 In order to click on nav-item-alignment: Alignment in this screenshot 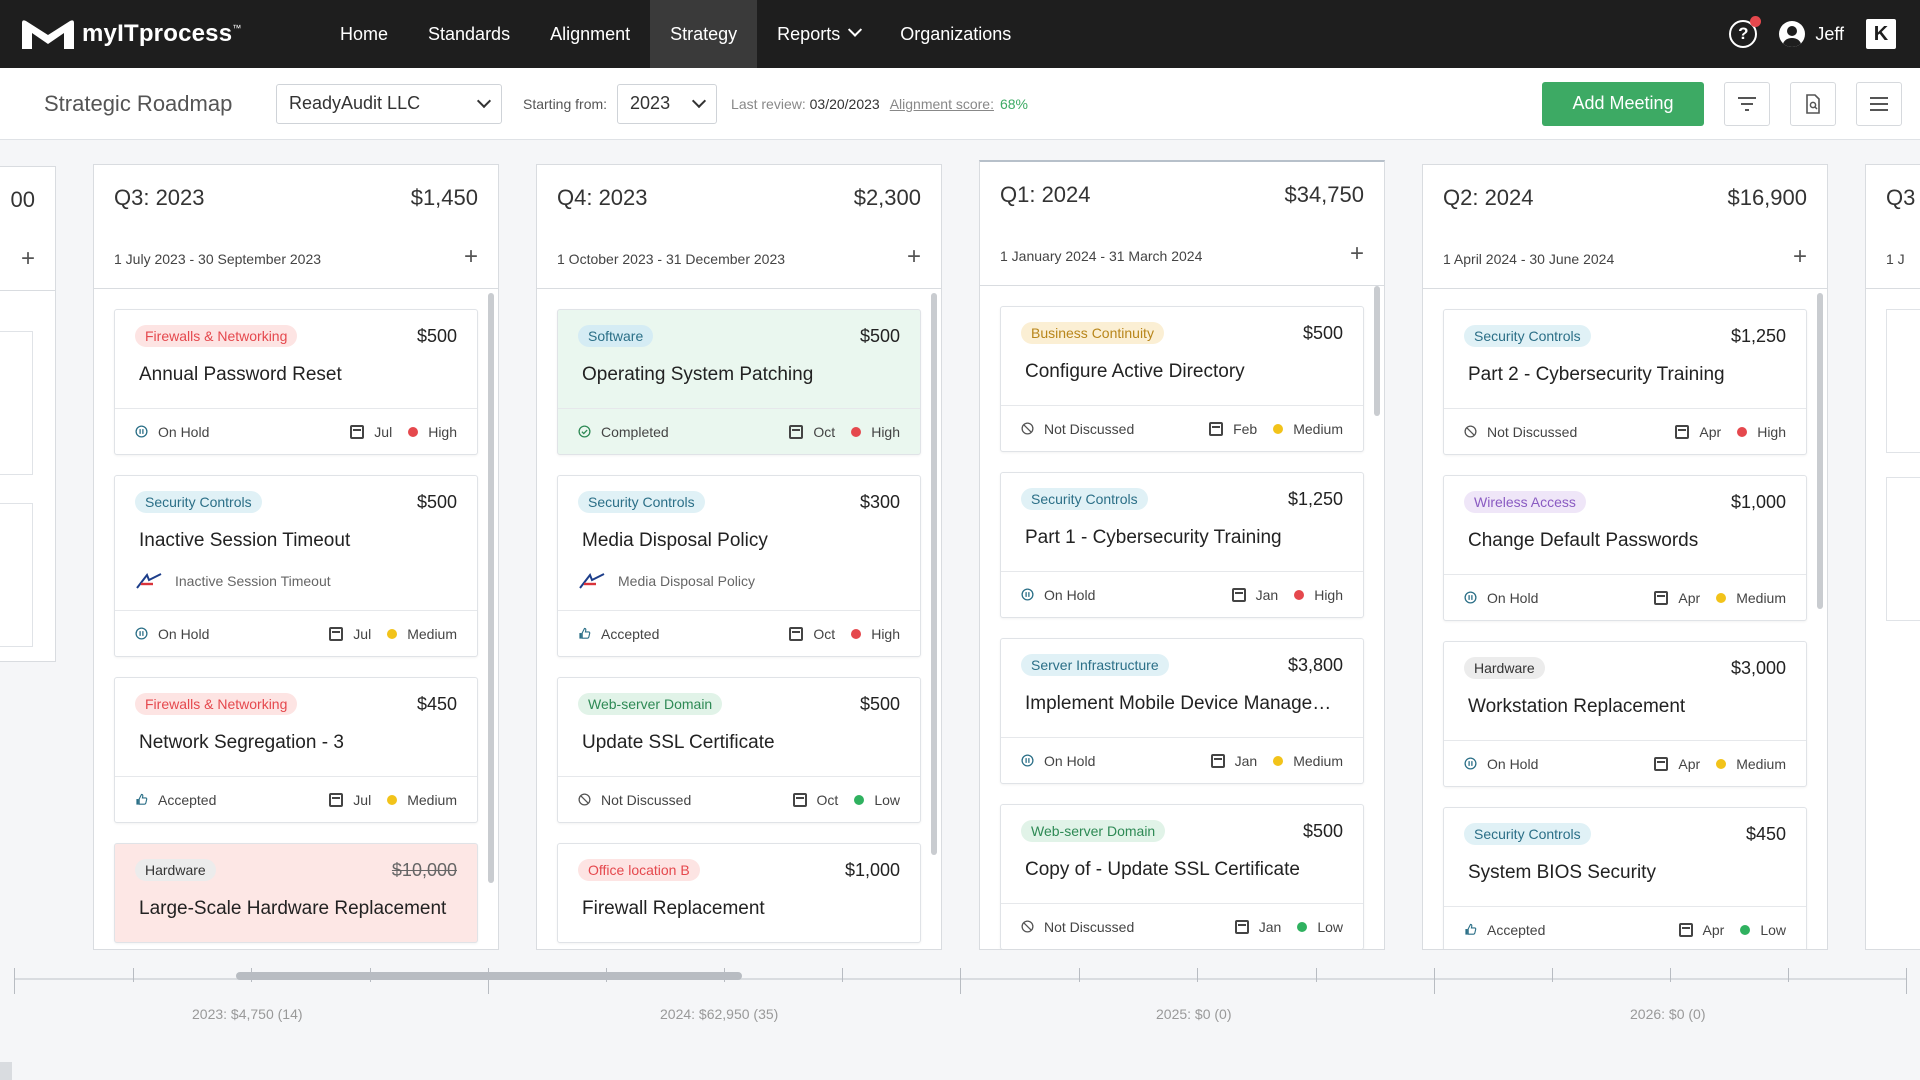, I will do `click(590, 34)`.